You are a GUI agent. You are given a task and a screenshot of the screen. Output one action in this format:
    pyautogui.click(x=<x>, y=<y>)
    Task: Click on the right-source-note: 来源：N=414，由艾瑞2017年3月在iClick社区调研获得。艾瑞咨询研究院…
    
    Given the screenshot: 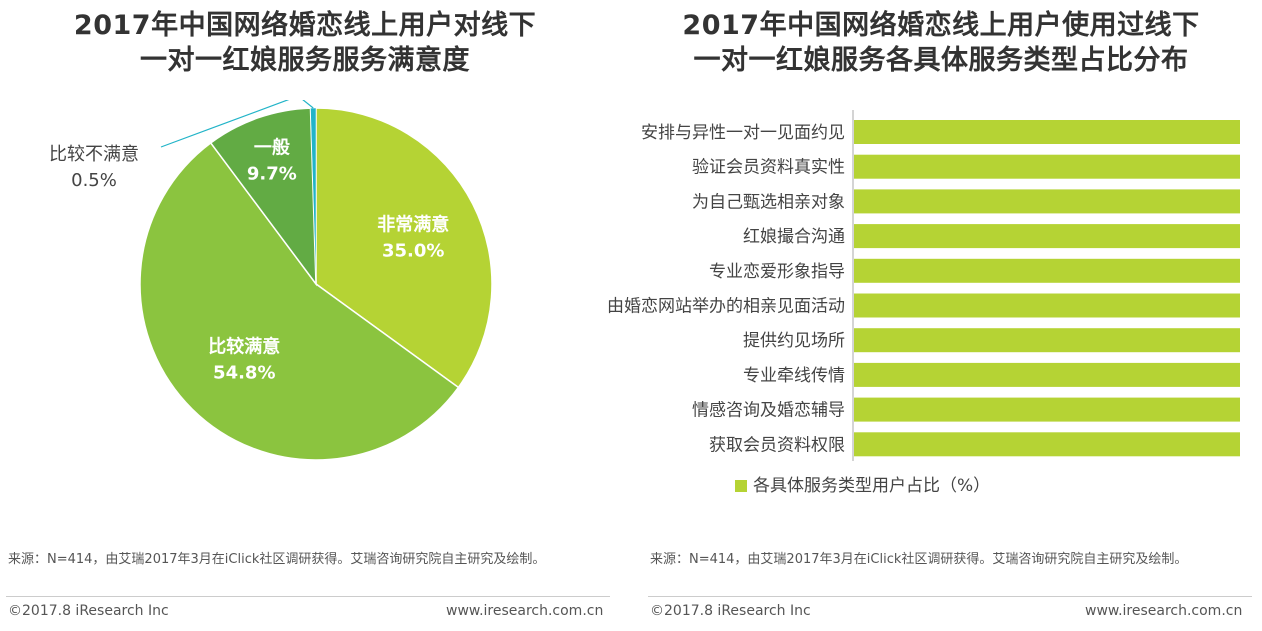 What is the action you would take?
    pyautogui.click(x=919, y=559)
    